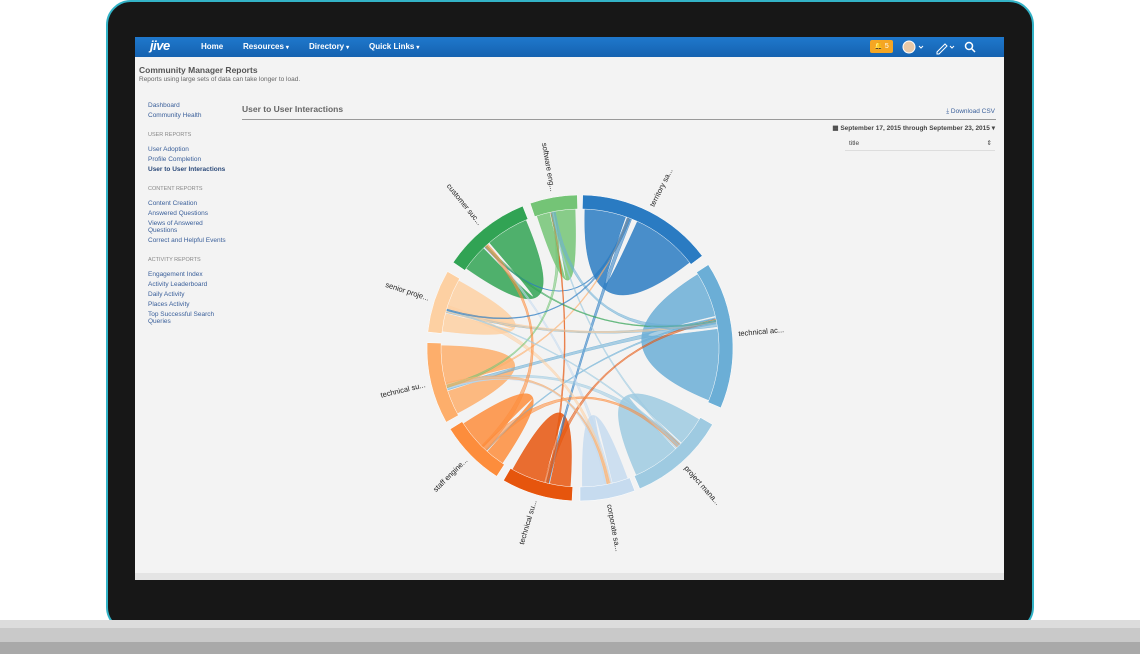 Image resolution: width=1140 pixels, height=654 pixels. I want to click on nav-item: Resources ▾, so click(266, 46).